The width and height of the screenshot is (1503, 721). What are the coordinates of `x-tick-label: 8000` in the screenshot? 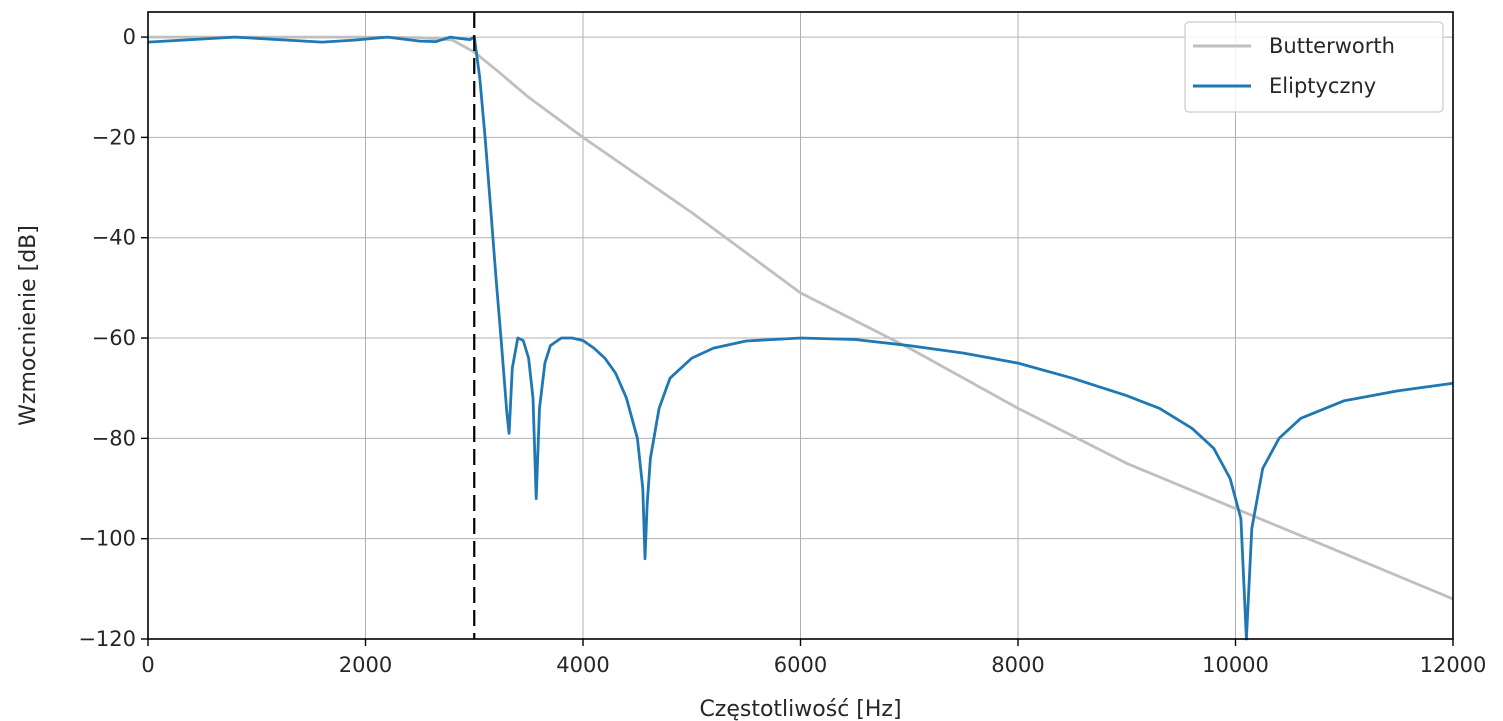 It's located at (1017, 665).